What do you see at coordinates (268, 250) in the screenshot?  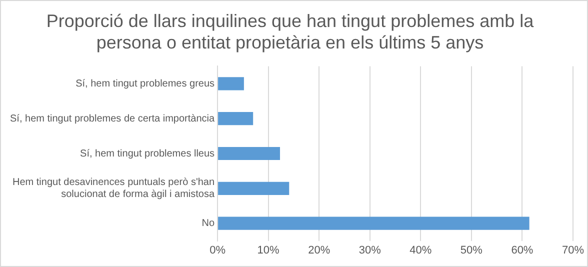 I see `x-tick-label: 10%` at bounding box center [268, 250].